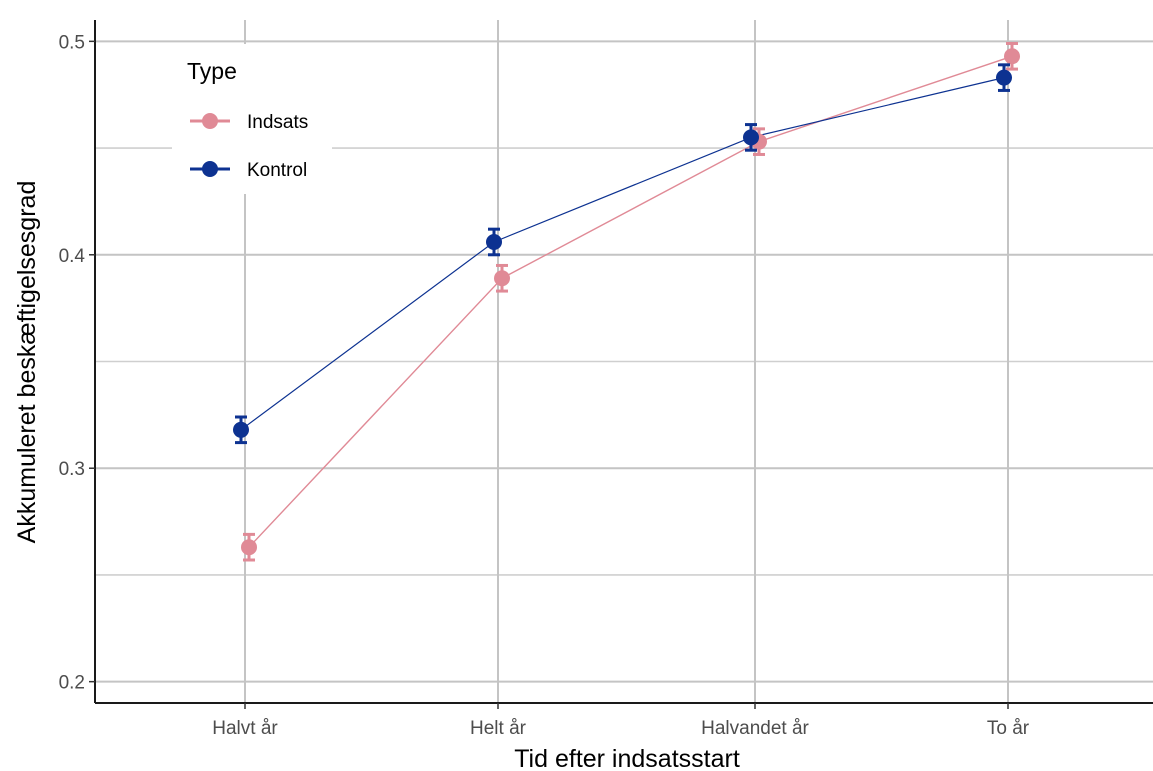 This screenshot has height=771, width=1153. I want to click on x-axis-title: Tid efter indsatsstart, so click(627, 758).